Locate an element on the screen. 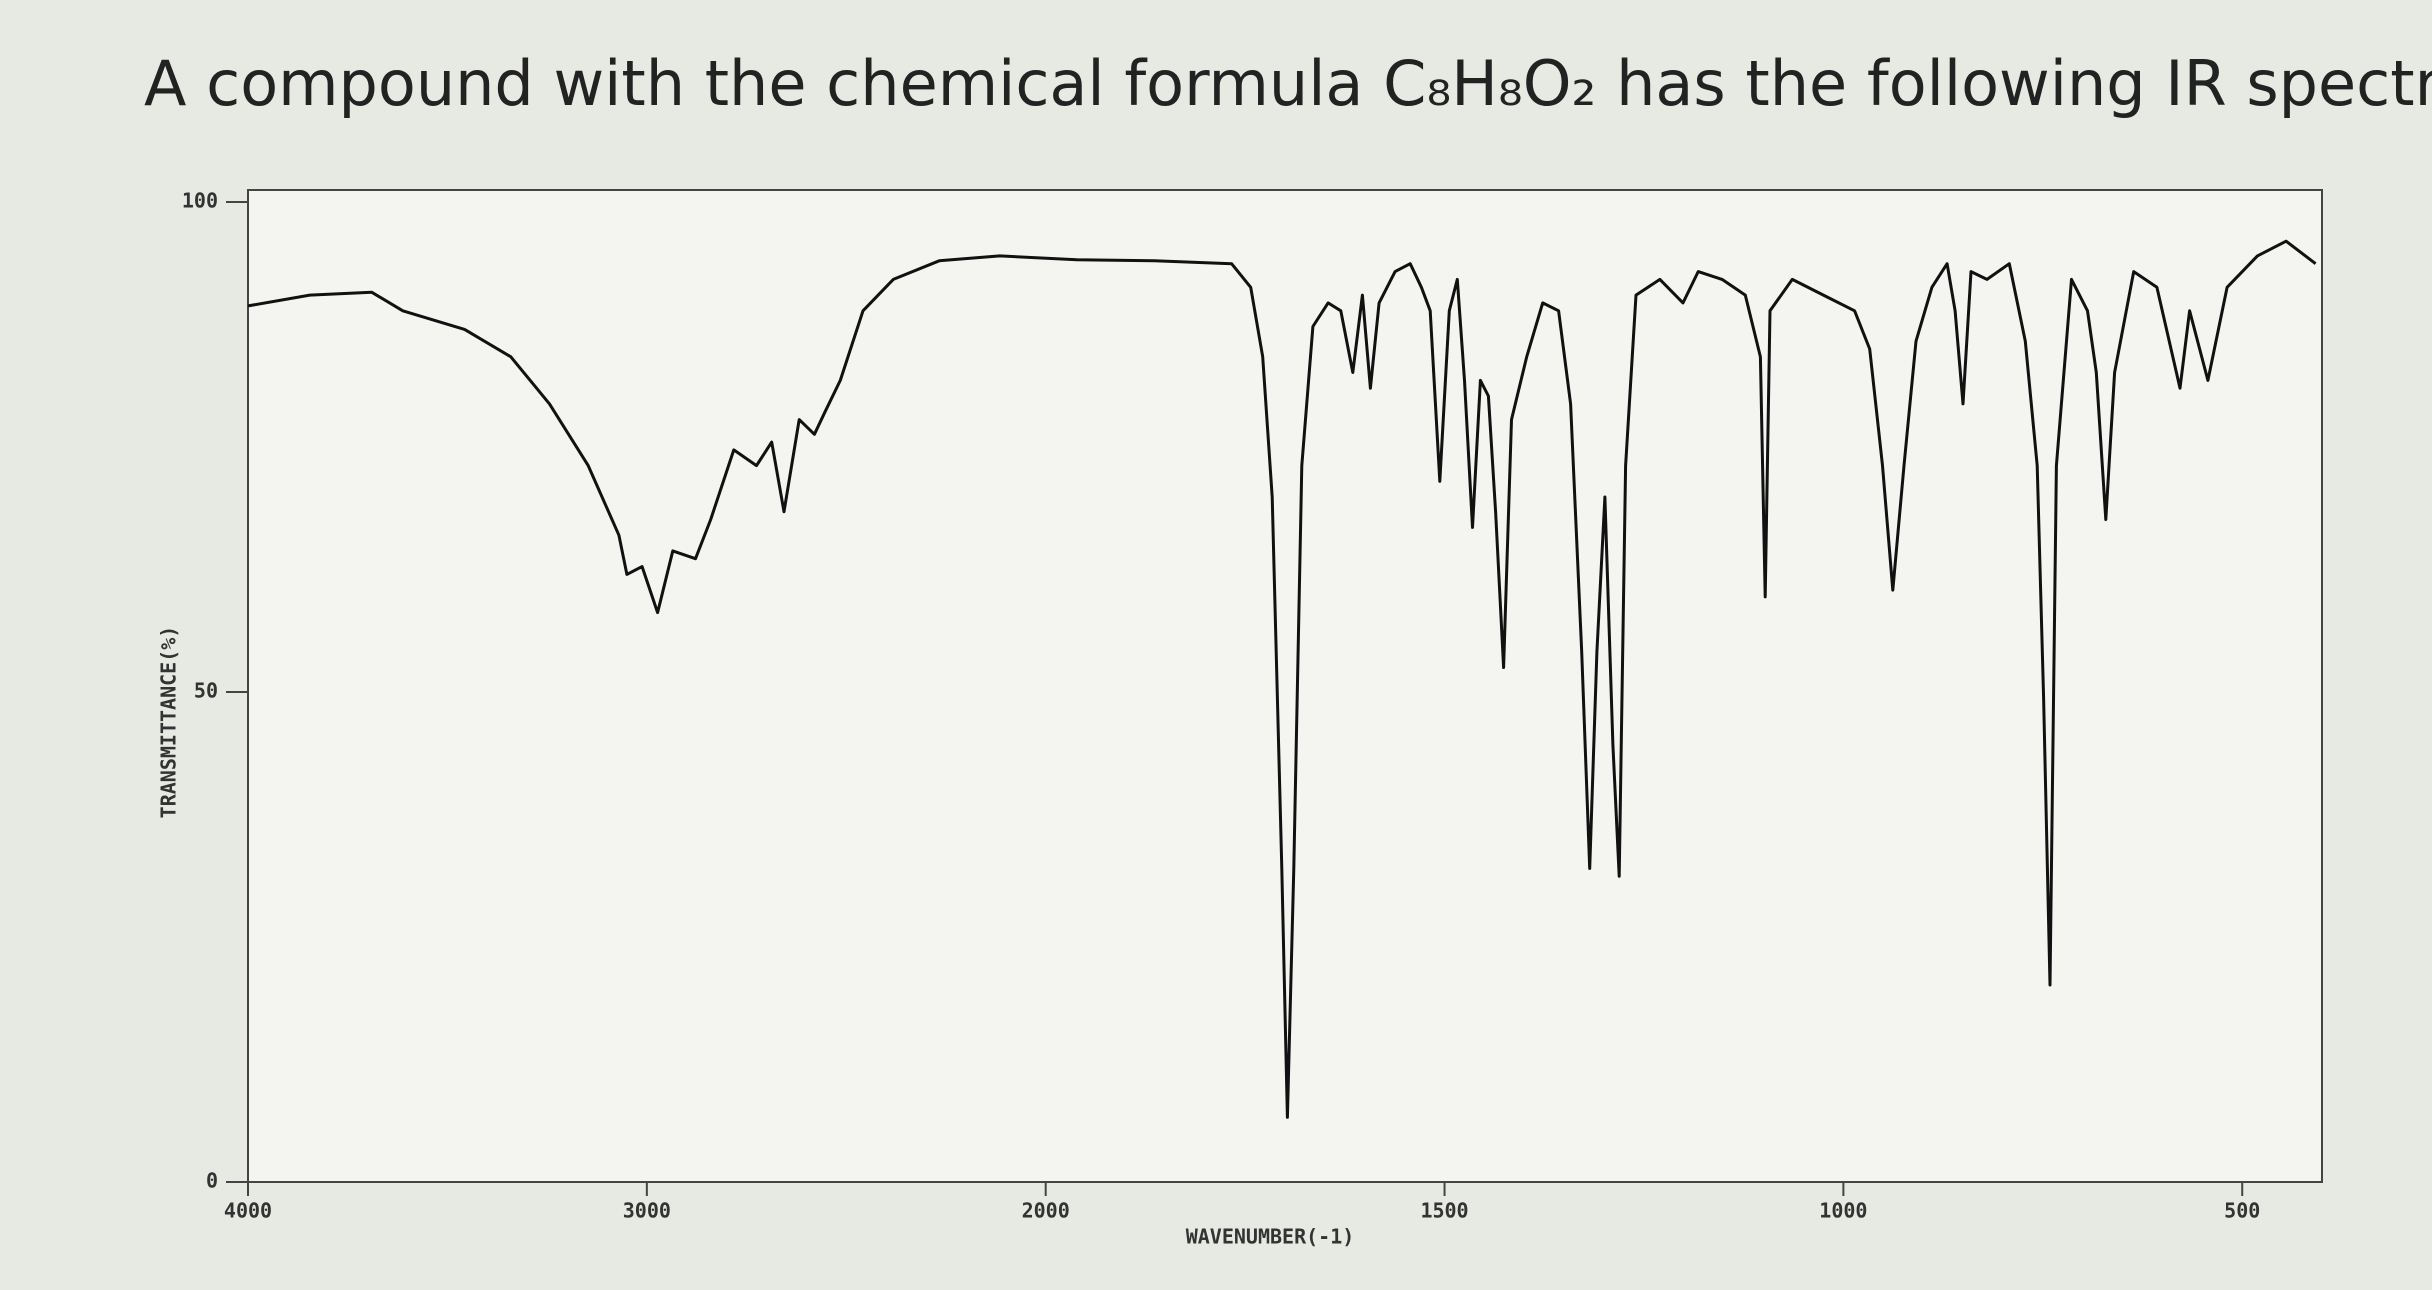 The height and width of the screenshot is (1290, 2432). y-tick-label: 0 is located at coordinates (212, 1181).